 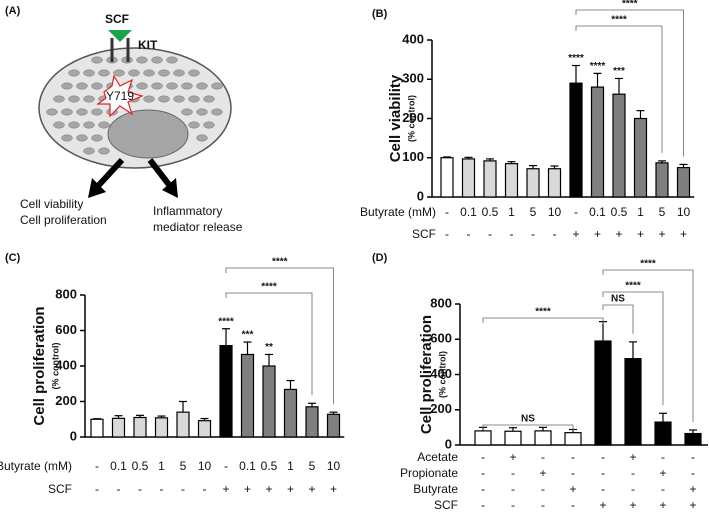 I want to click on y-tick-label: 100, so click(x=413, y=156).